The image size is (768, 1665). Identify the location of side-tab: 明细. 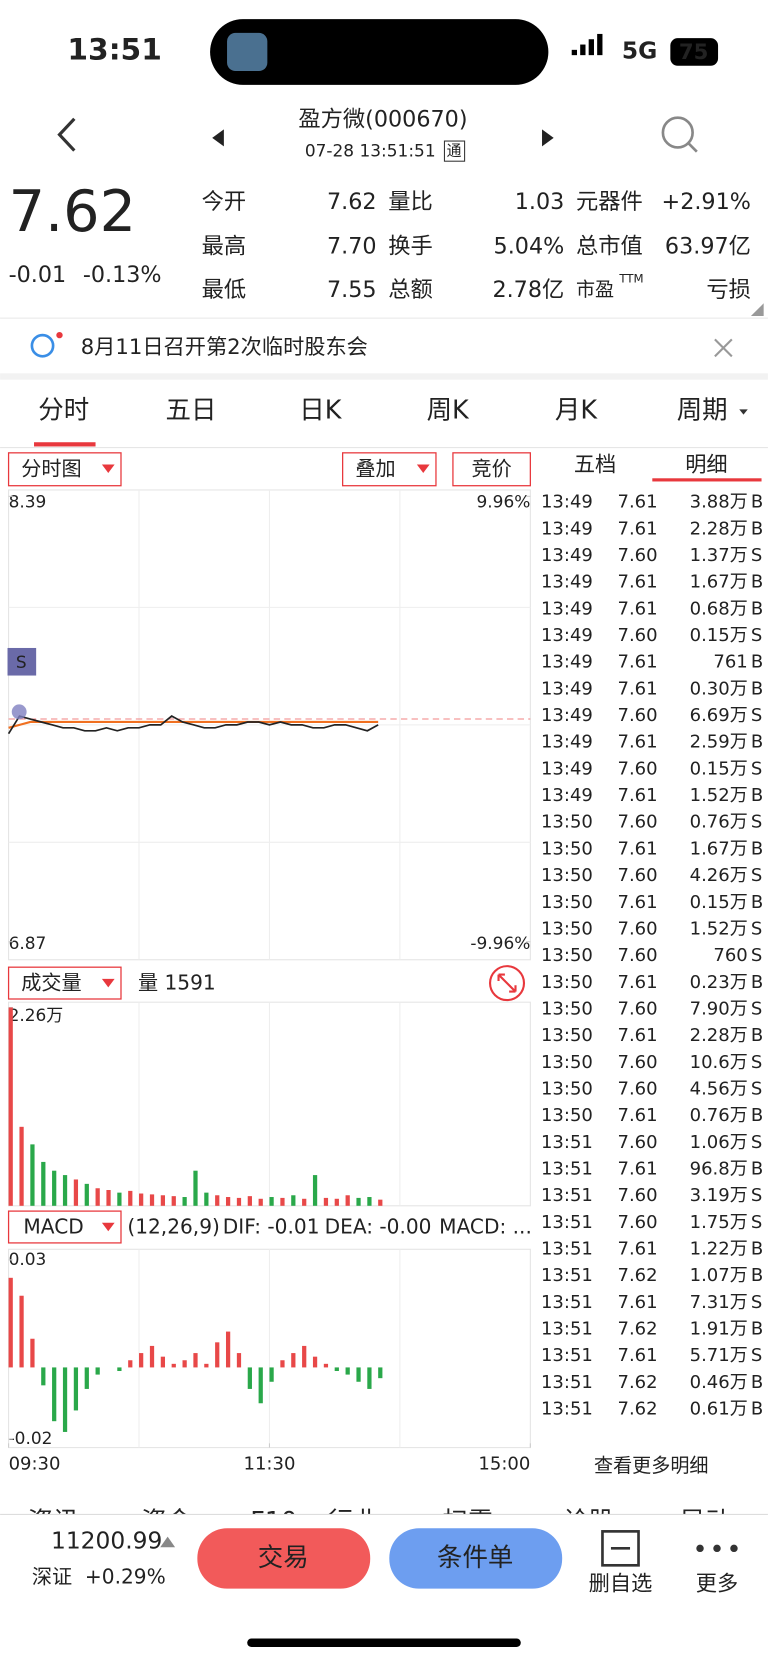
(706, 465).